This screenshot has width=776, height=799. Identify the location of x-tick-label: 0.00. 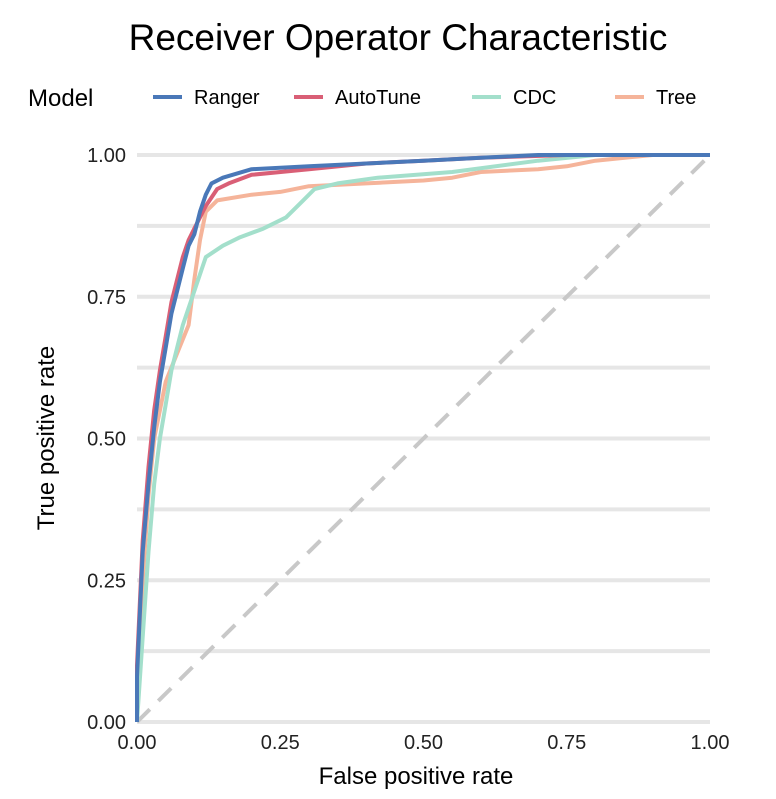
(137, 743).